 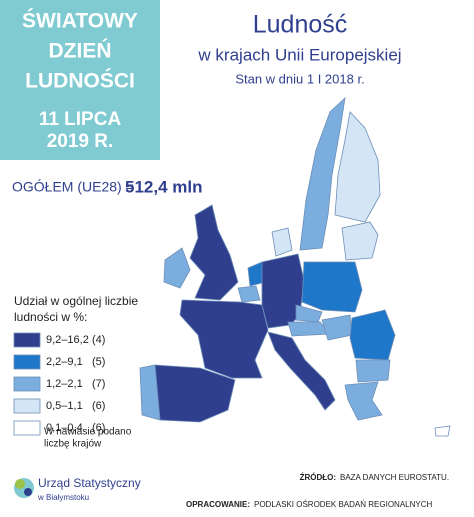 What do you see at coordinates (360, 241) in the screenshot?
I see `baltics` at bounding box center [360, 241].